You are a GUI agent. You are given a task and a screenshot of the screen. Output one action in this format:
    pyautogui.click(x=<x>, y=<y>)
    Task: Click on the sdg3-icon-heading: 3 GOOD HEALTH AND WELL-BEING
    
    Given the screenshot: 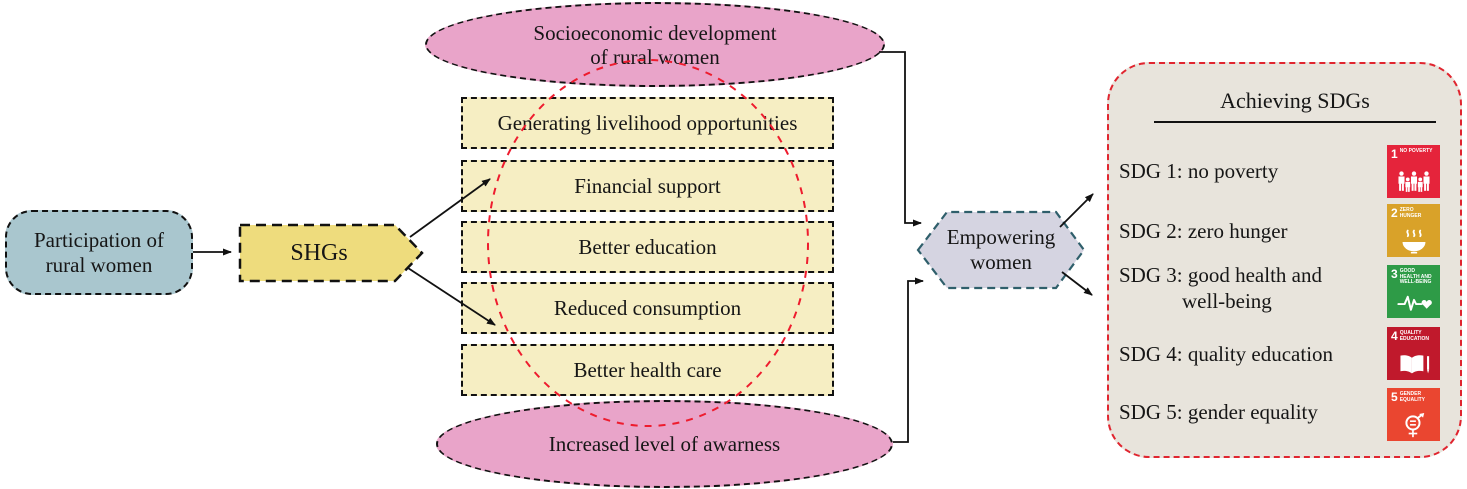 What is the action you would take?
    pyautogui.click(x=1414, y=277)
    